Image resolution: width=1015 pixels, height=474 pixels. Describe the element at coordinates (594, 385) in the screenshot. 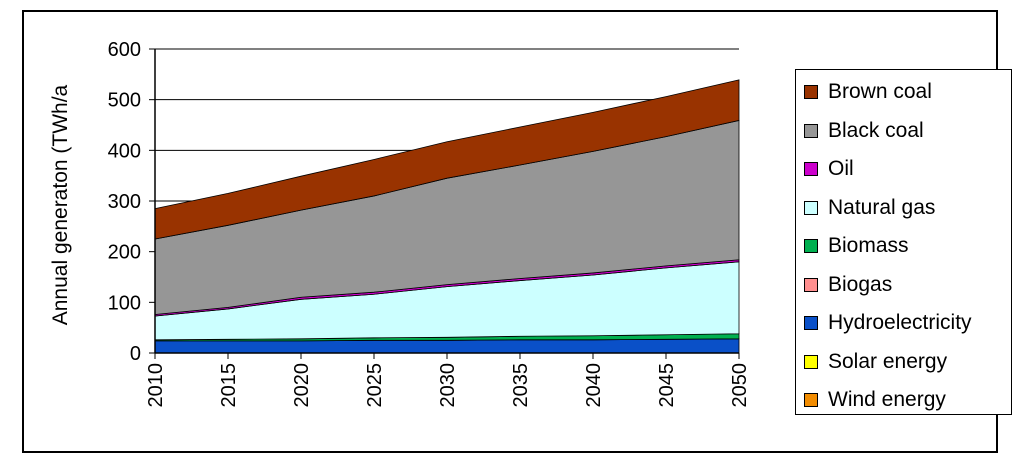

I see `x-tick-label-2040: 2040` at that location.